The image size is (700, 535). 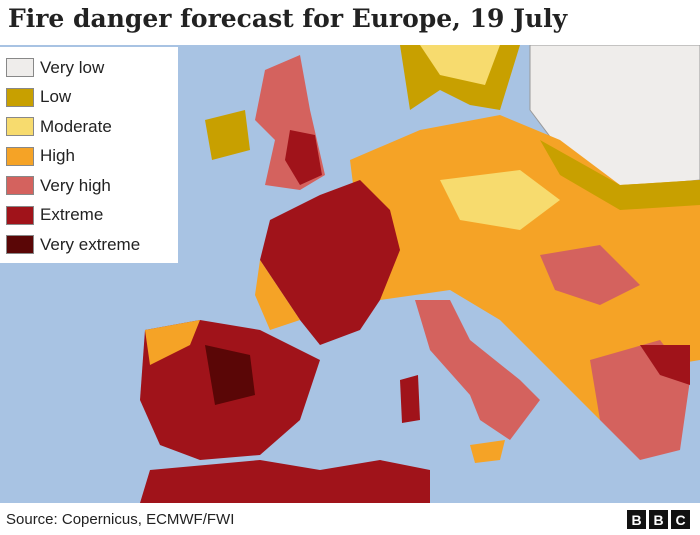 What do you see at coordinates (172, 342) in the screenshot?
I see `iberia-north` at bounding box center [172, 342].